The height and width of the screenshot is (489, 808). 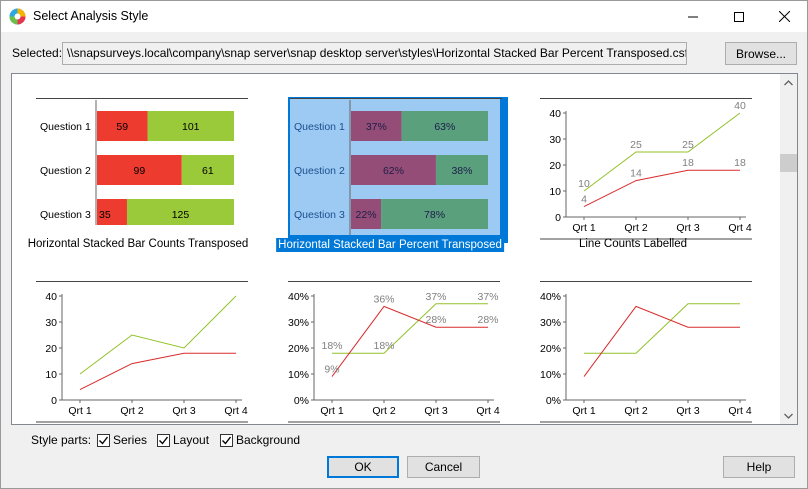 I want to click on bar-data-label: 78%, so click(x=434, y=215).